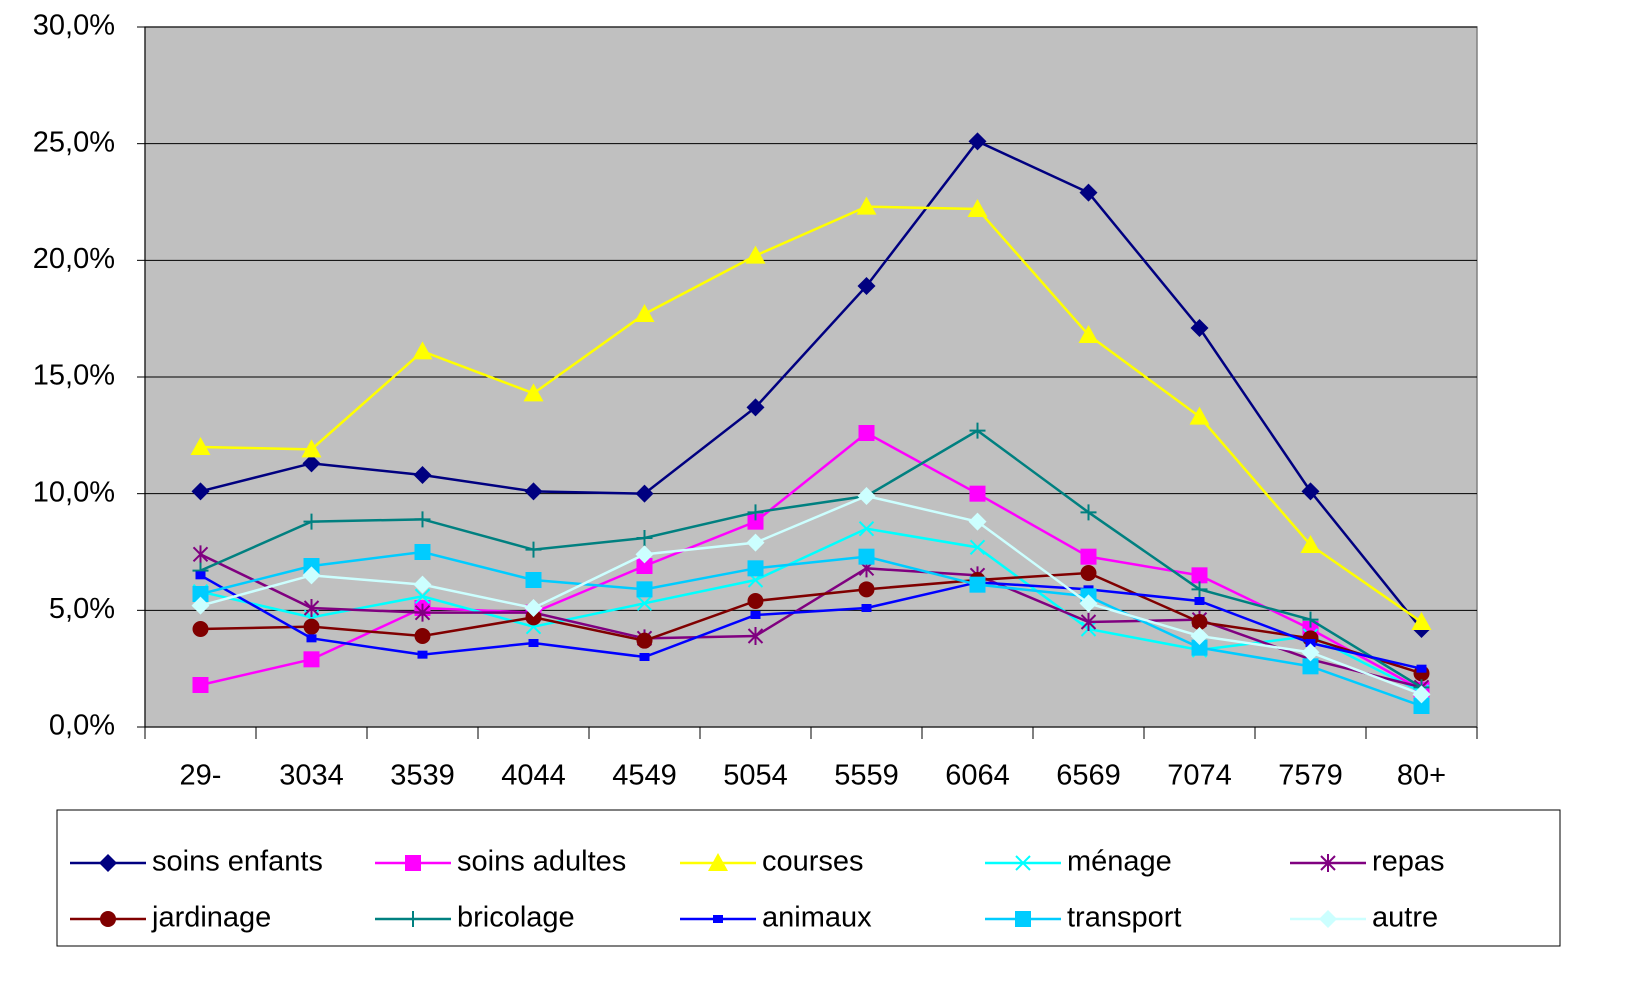 Image resolution: width=1646 pixels, height=997 pixels. Describe the element at coordinates (82, 609) in the screenshot. I see `y-tick-label: 5,0%` at that location.